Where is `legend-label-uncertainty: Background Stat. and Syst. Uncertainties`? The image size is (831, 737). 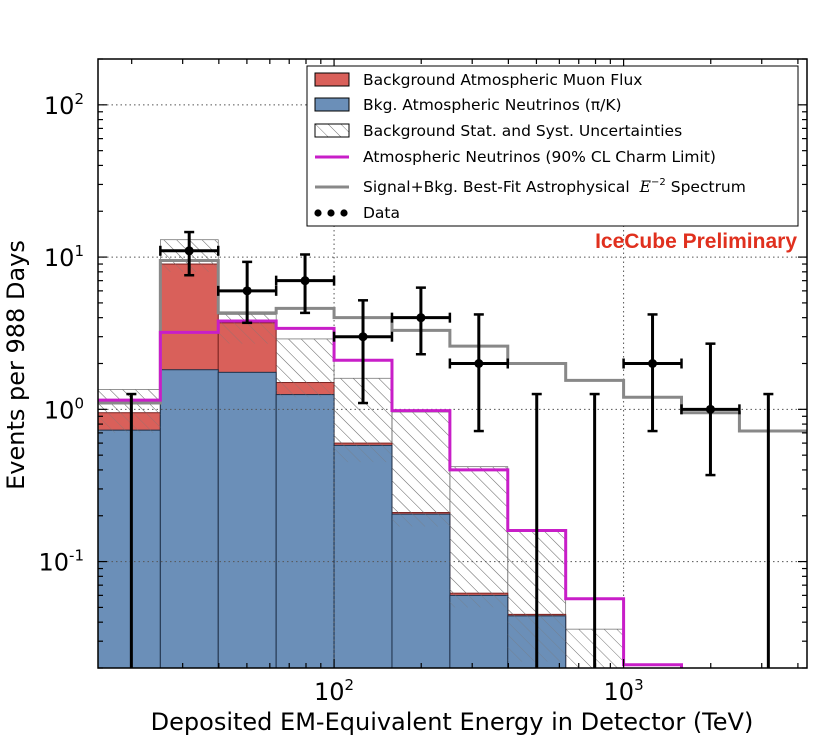 legend-label-uncertainty: Background Stat. and Syst. Uncertainties is located at coordinates (522, 131).